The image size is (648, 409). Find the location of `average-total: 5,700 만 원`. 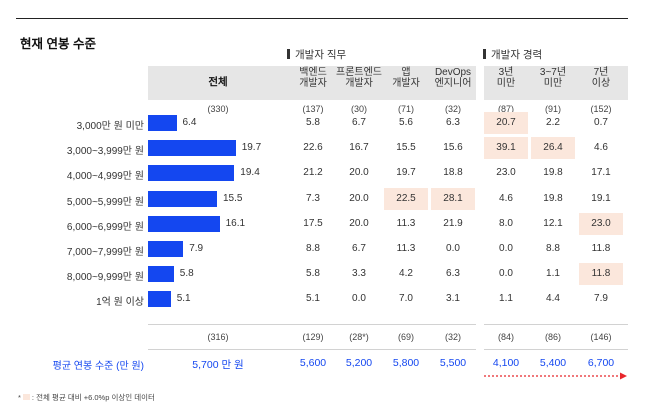

average-total: 5,700 만 원 is located at coordinates (218, 365).